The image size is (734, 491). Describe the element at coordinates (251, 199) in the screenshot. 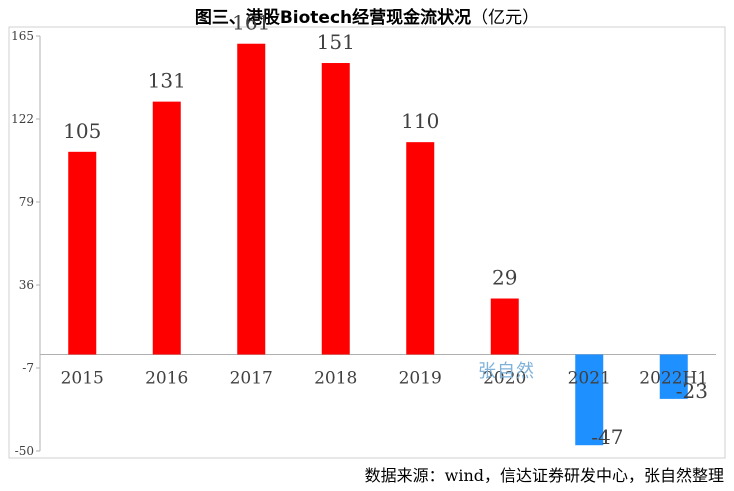

I see `bar-2017` at that location.